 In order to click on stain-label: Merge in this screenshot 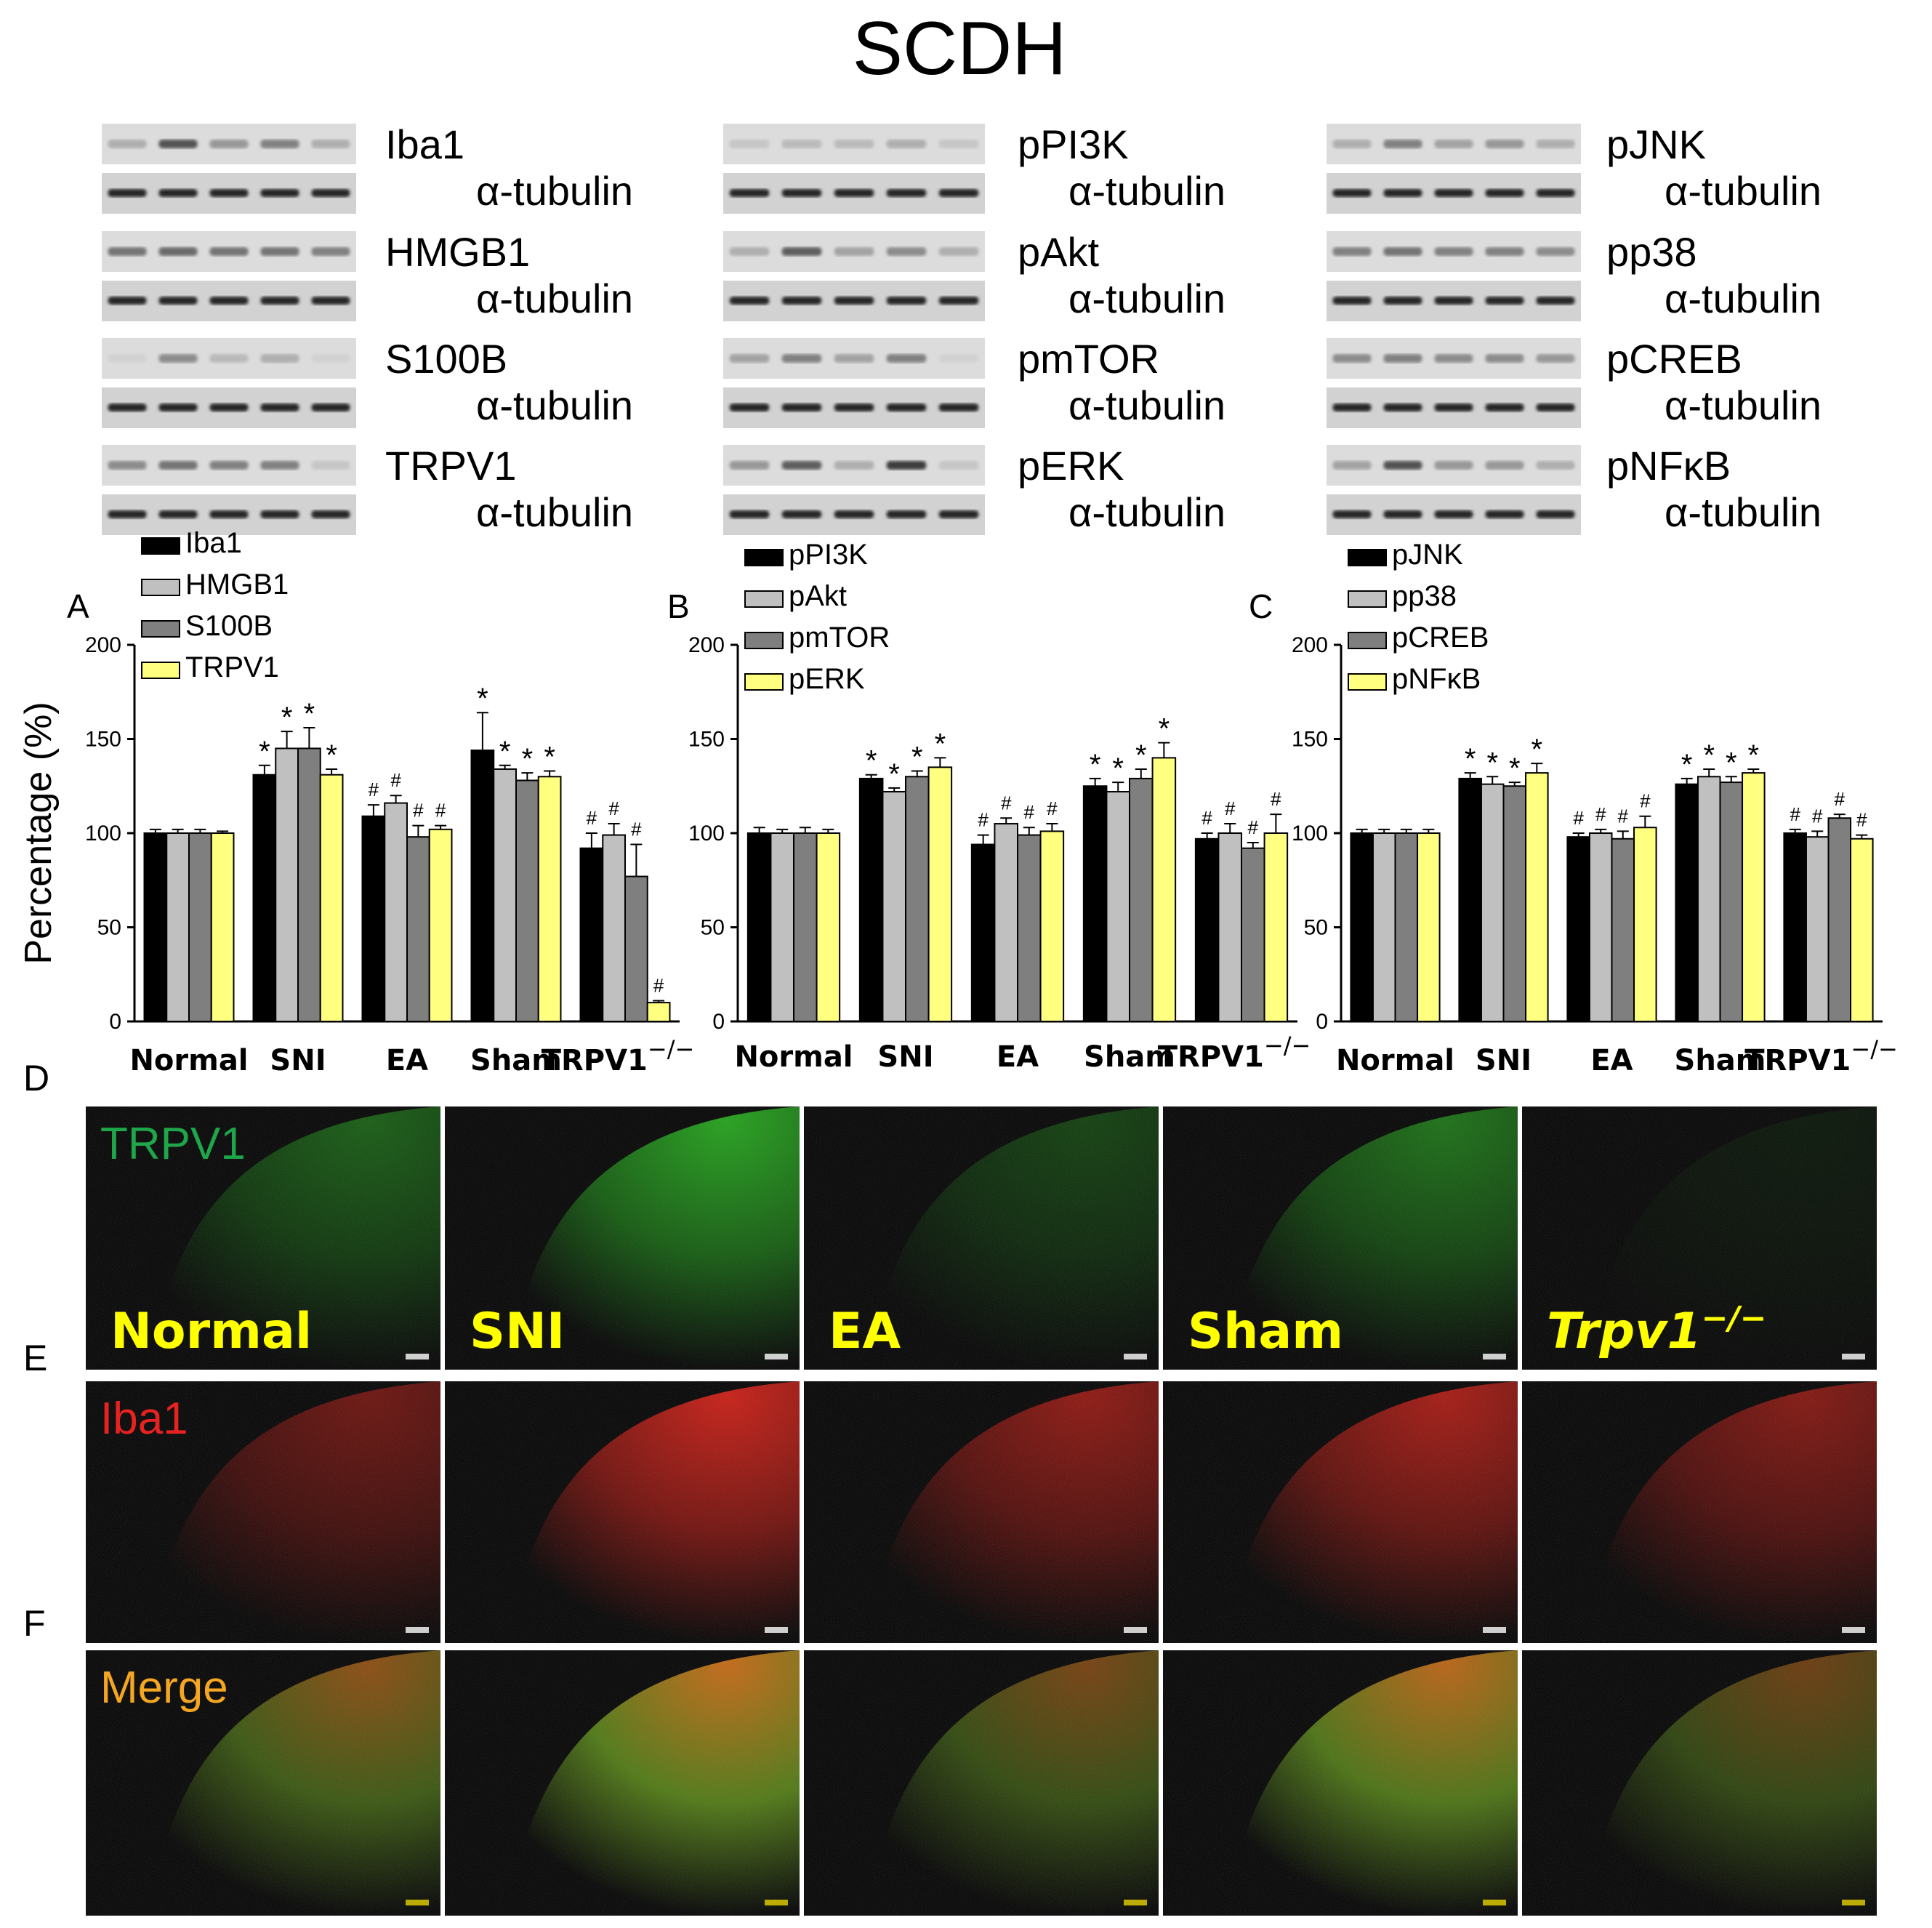, I will do `click(164, 1688)`.